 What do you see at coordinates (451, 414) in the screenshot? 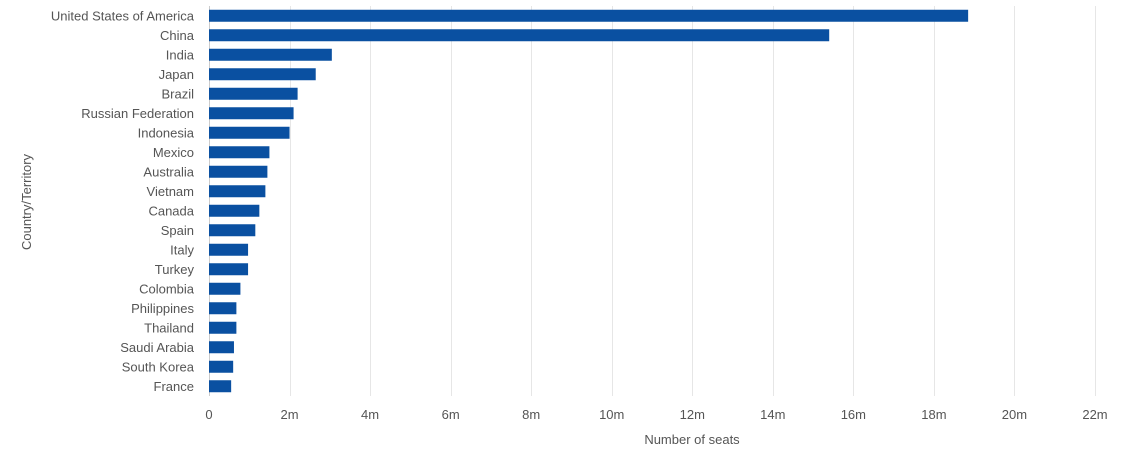
I see `x-tick-label: 6m` at bounding box center [451, 414].